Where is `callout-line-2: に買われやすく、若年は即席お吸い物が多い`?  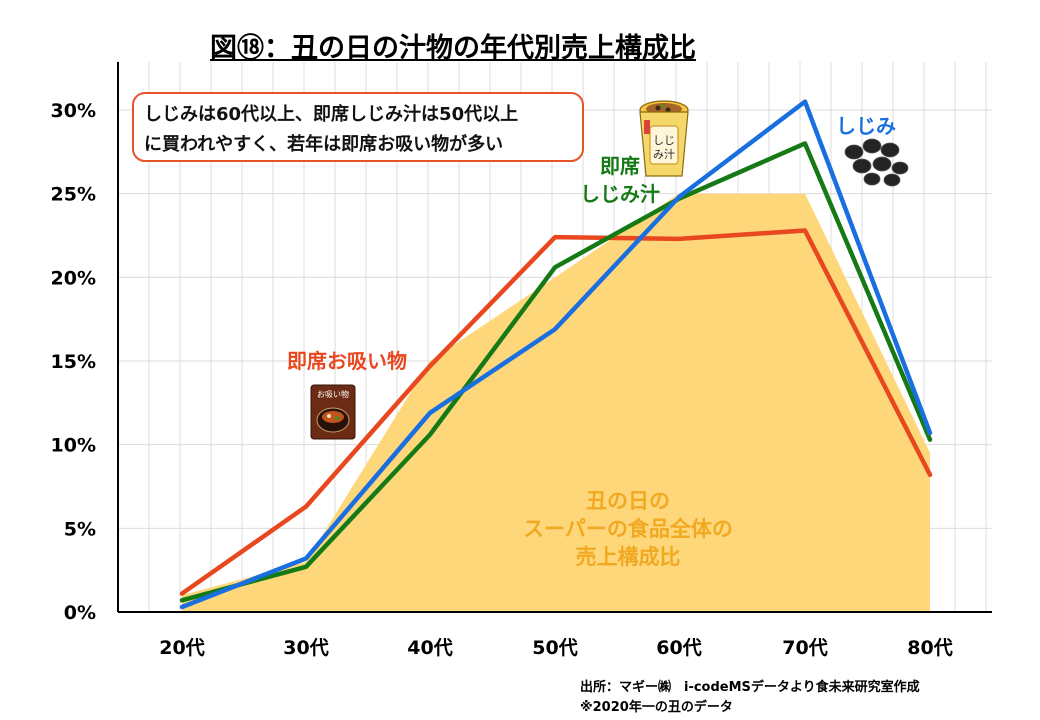 callout-line-2: に買われやすく、若年は即席お吸い物が多い is located at coordinates (324, 144).